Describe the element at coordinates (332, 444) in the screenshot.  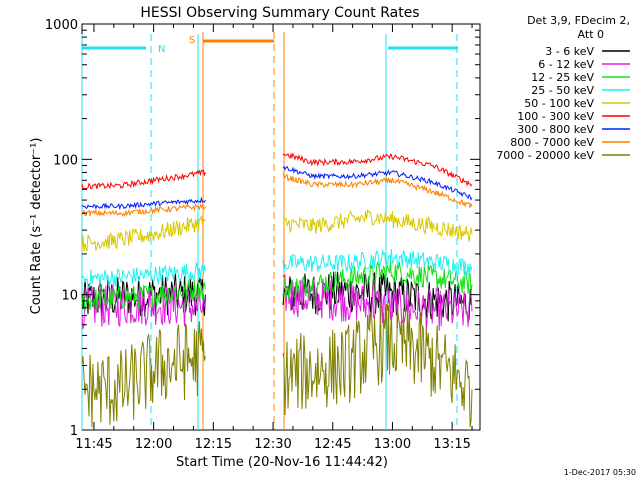
I see `x-tick-label: 12:45` at that location.